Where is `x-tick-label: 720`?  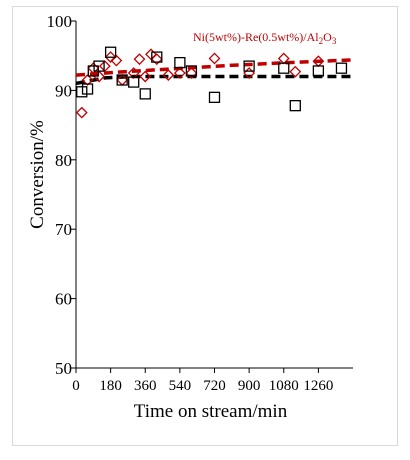 x-tick-label: 720 is located at coordinates (214, 386).